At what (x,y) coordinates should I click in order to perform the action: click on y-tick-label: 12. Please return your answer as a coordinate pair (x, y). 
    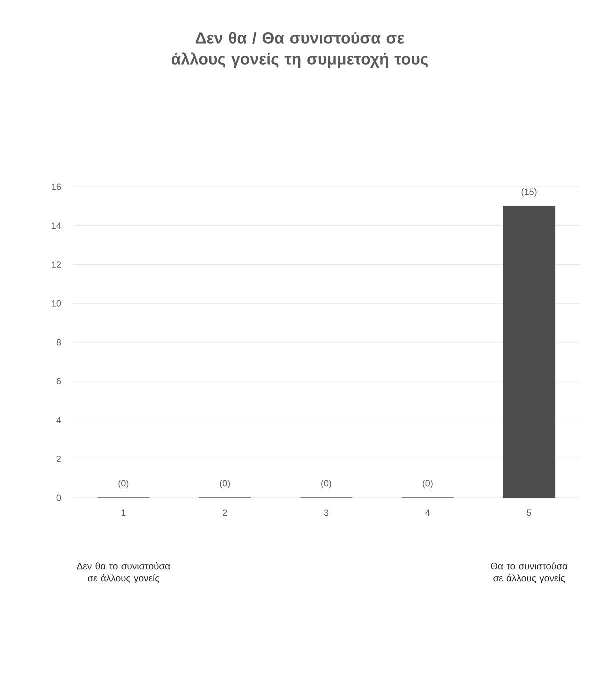
    Looking at the image, I should click on (57, 265).